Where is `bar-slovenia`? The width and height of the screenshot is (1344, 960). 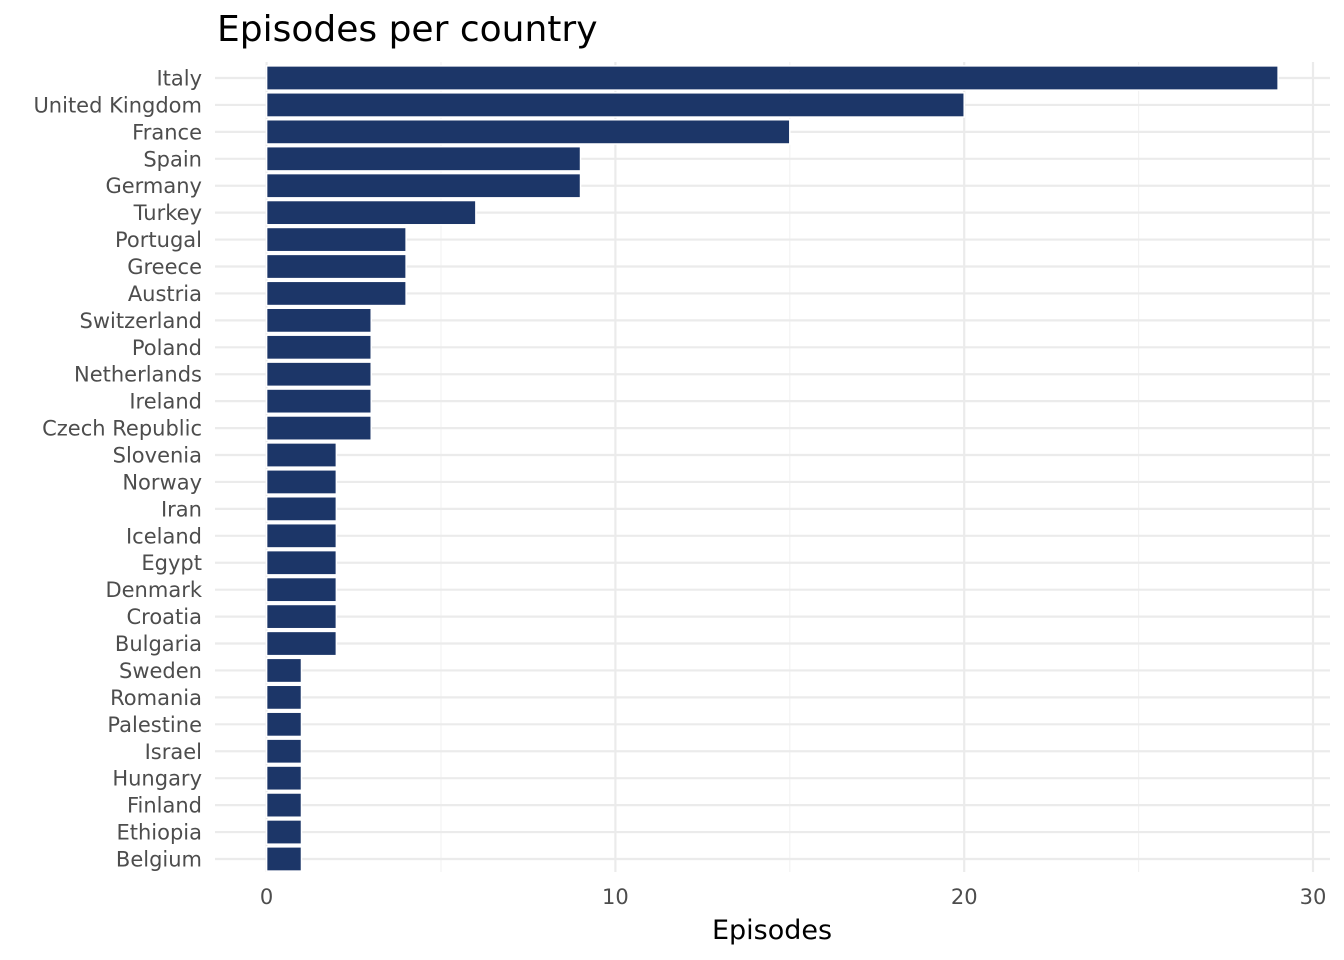
bar-slovenia is located at coordinates (301, 455).